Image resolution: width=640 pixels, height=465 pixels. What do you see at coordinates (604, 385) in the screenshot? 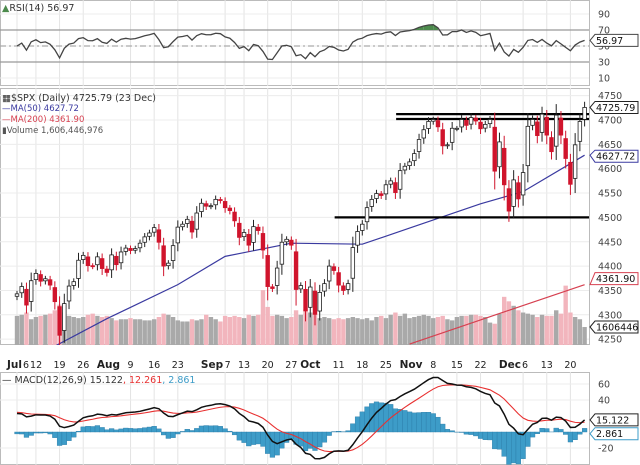
I see `macd-axis-tick-label: 60` at bounding box center [604, 385].